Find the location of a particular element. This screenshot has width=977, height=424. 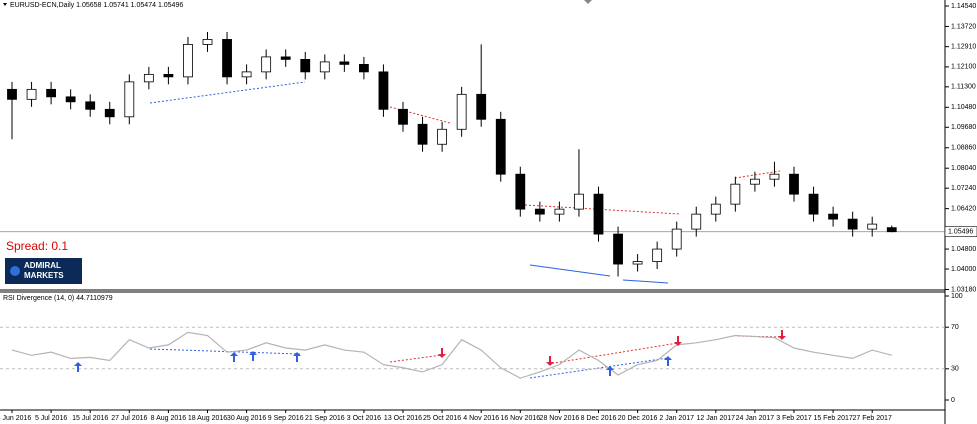

x-tick-label: 3 Oct 2016 is located at coordinates (364, 418).